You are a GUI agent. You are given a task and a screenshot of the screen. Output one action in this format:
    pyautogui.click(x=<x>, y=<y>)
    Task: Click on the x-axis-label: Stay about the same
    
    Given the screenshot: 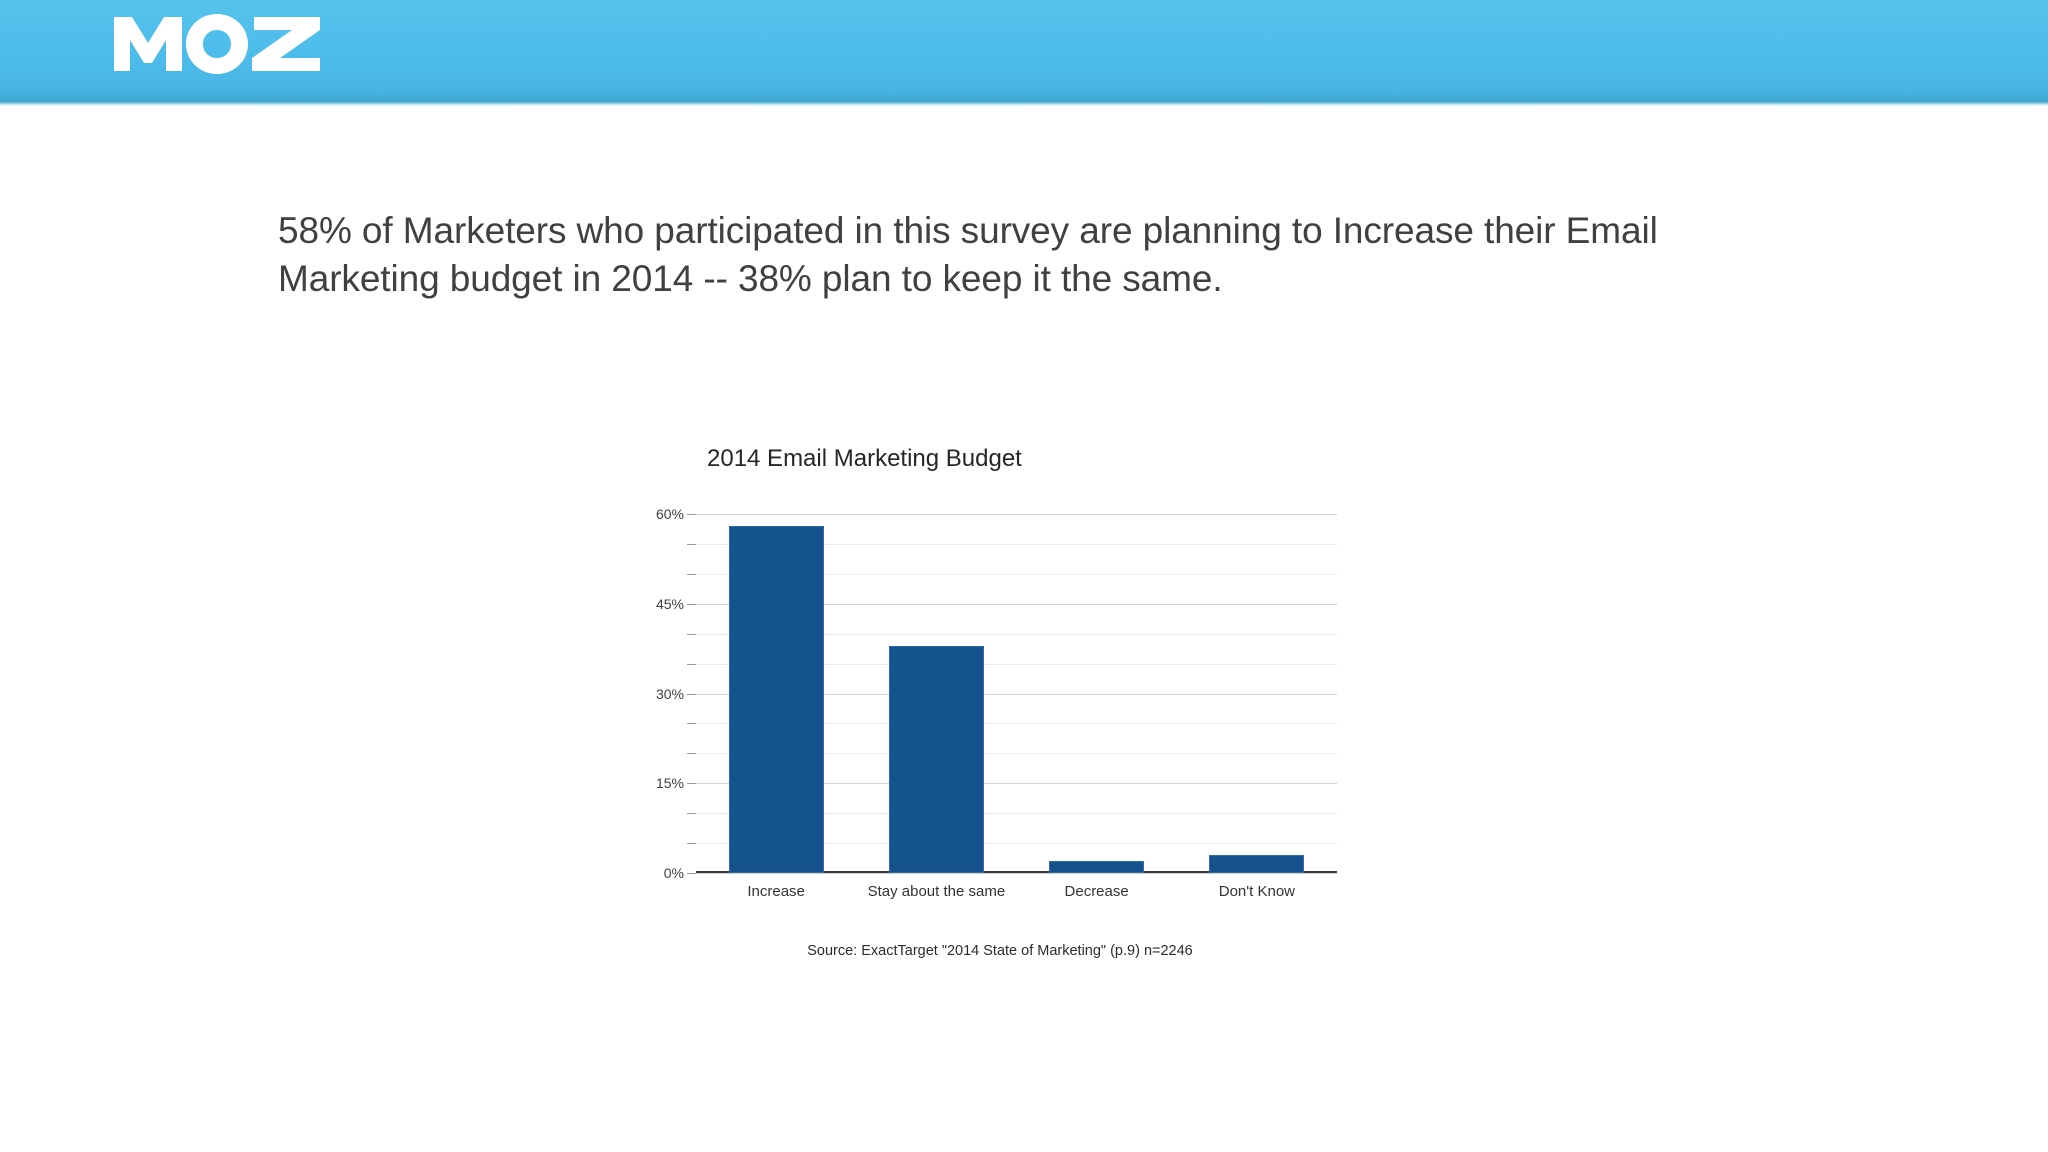 What is the action you would take?
    pyautogui.click(x=936, y=891)
    